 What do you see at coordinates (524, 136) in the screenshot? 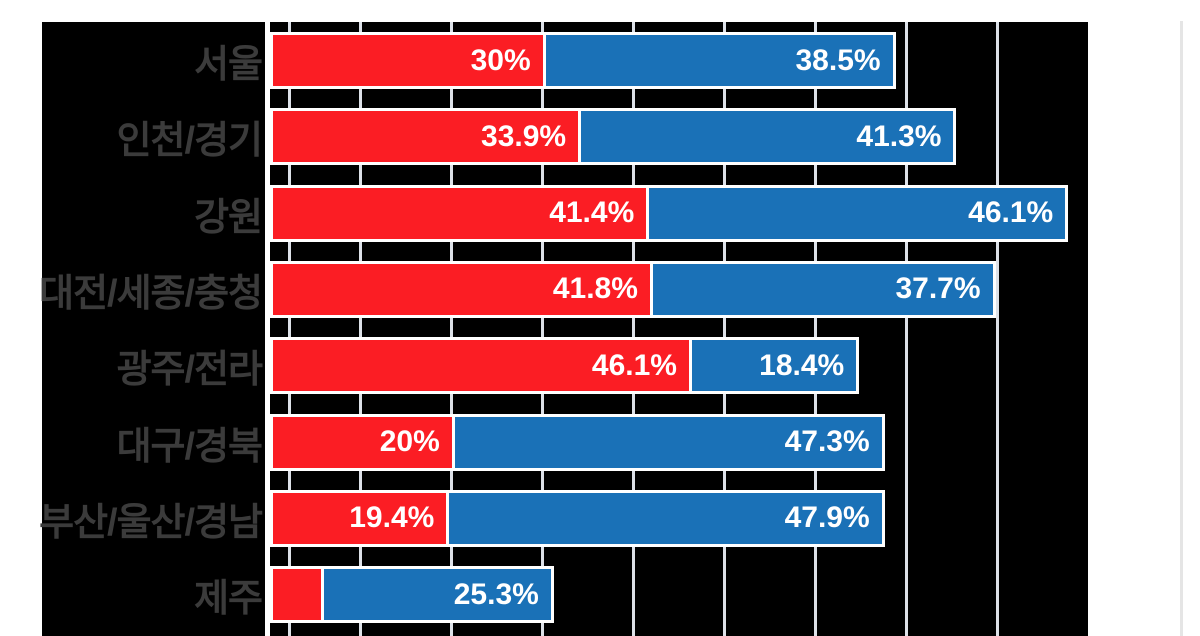
I see `bar-value-label: 33.9%` at bounding box center [524, 136].